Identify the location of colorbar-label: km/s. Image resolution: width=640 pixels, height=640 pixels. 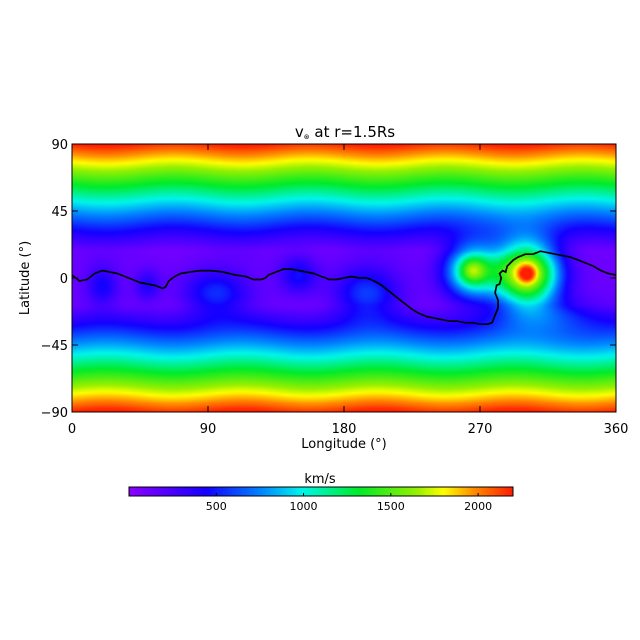
(320, 479).